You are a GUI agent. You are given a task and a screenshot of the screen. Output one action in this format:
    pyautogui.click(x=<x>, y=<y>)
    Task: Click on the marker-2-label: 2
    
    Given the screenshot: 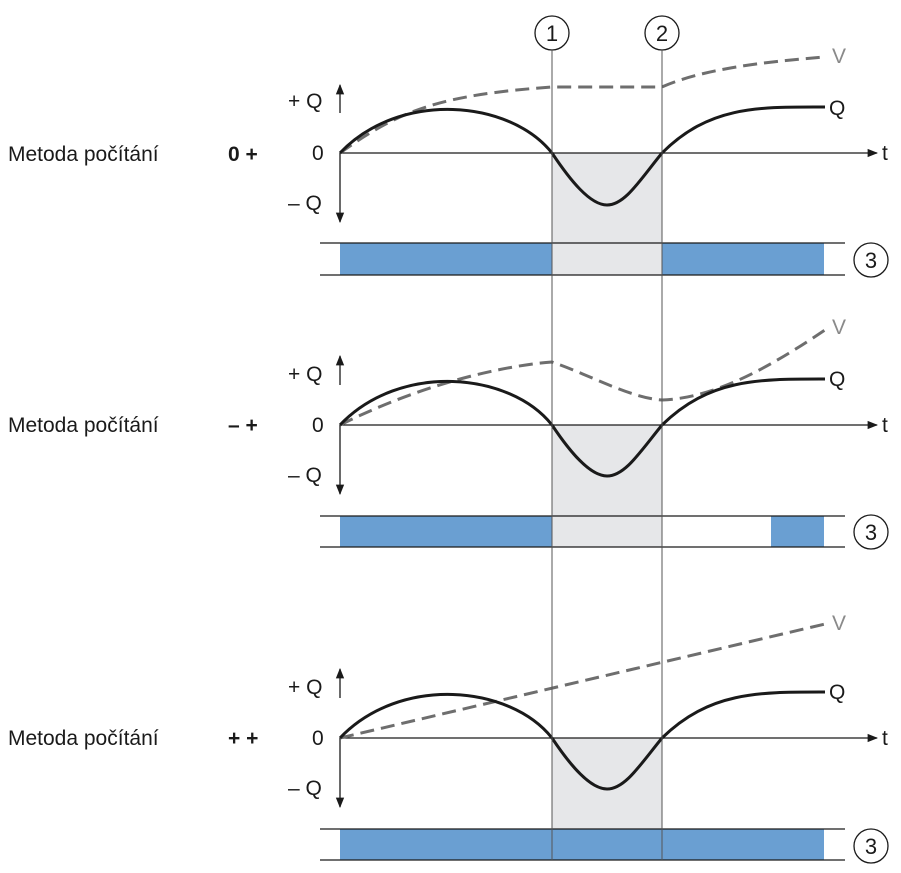 What is the action you would take?
    pyautogui.click(x=662, y=33)
    